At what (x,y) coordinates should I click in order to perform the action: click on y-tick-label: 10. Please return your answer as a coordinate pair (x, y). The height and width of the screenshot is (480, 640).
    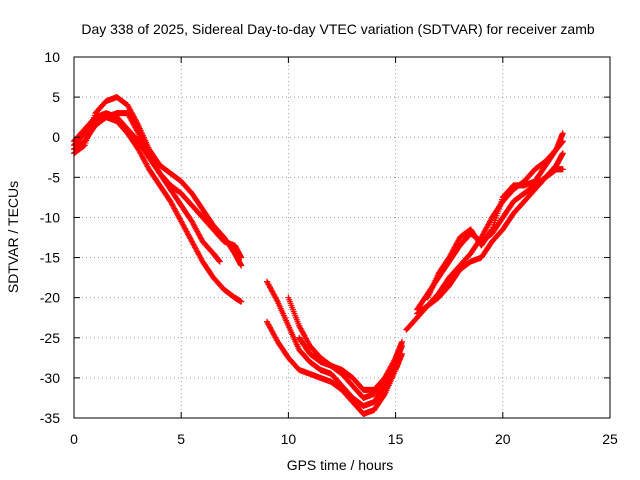
    Looking at the image, I should click on (52, 57).